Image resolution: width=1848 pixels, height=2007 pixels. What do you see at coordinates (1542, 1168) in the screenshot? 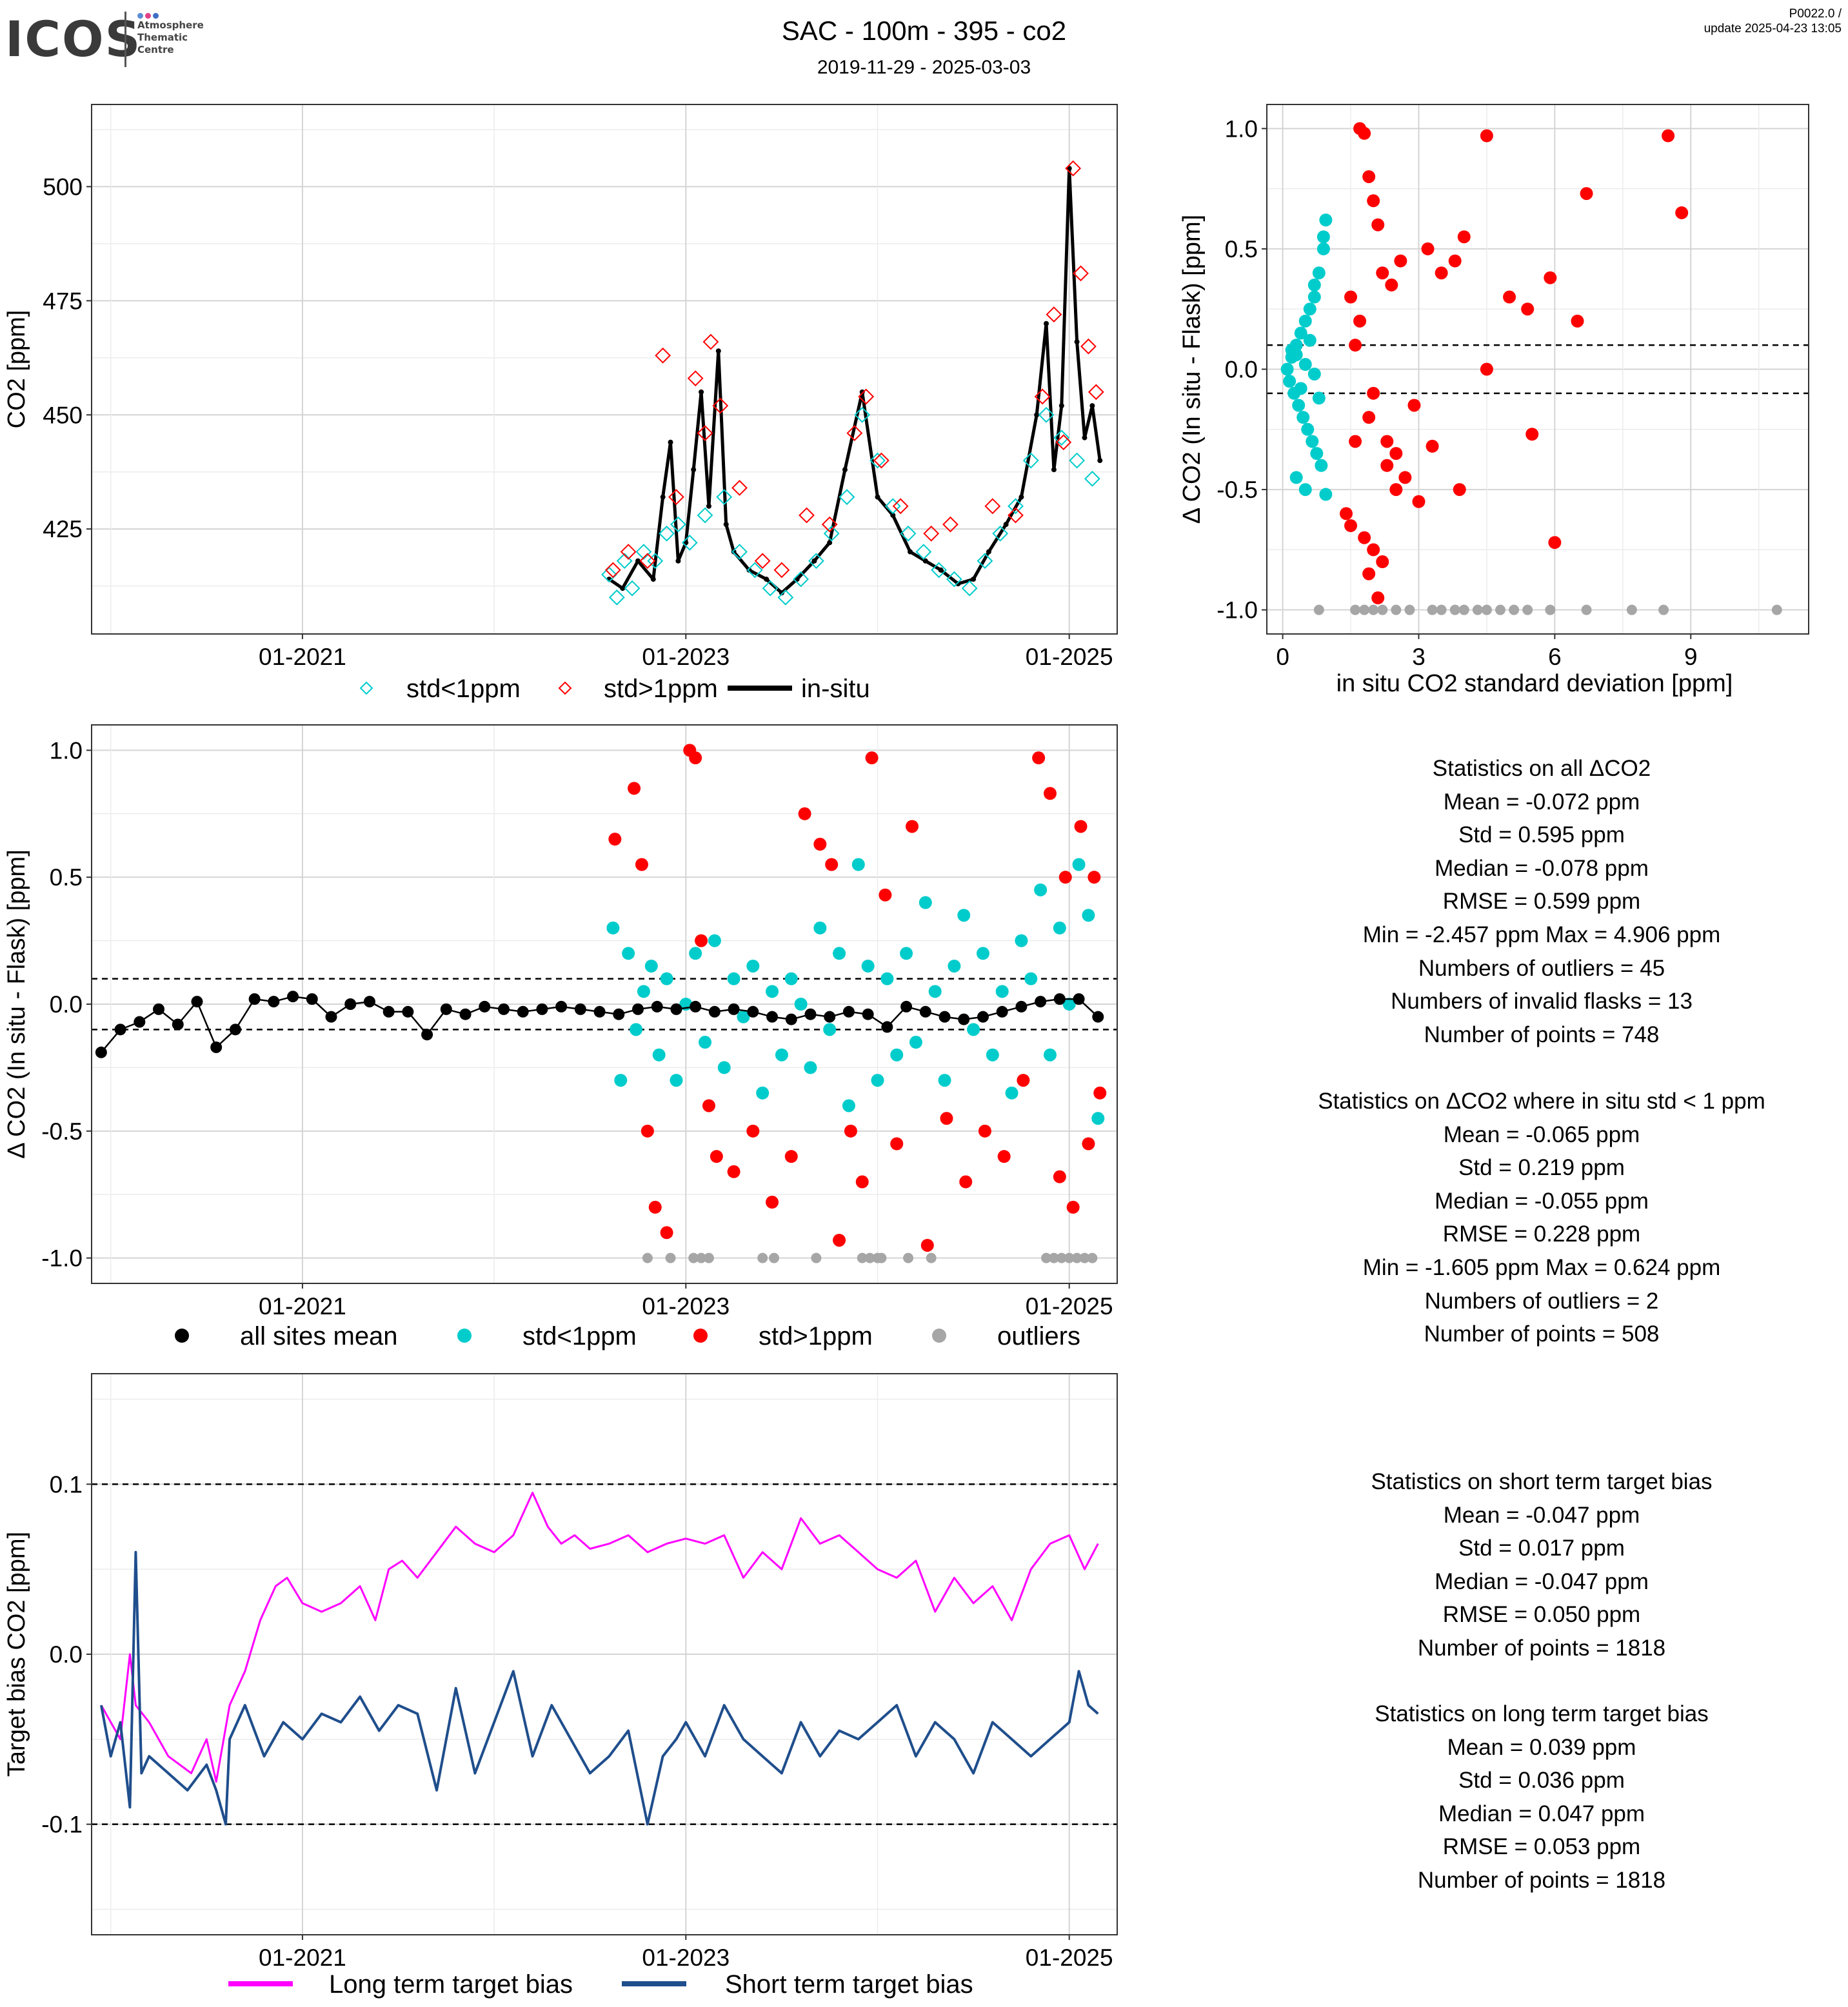
I see `stats-std1-line: Std = 0.219 ppm` at bounding box center [1542, 1168].